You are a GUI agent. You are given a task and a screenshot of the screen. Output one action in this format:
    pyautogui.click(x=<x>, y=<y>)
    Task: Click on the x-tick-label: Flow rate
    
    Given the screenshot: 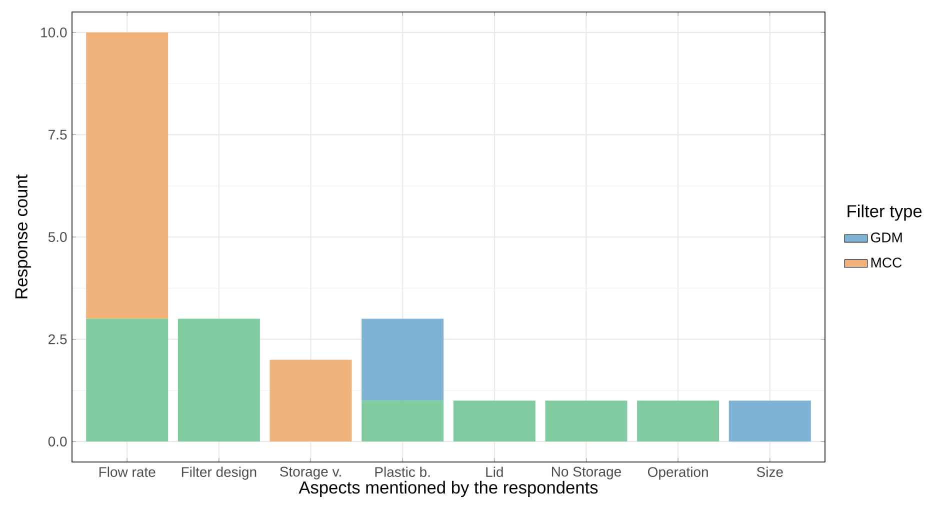 What is the action you would take?
    pyautogui.click(x=127, y=471)
    